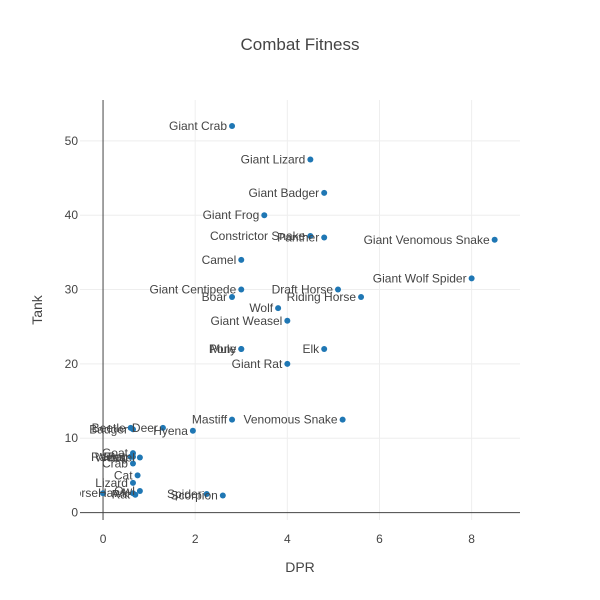 The width and height of the screenshot is (600, 600). I want to click on data-point-label: Beetle, so click(109, 428).